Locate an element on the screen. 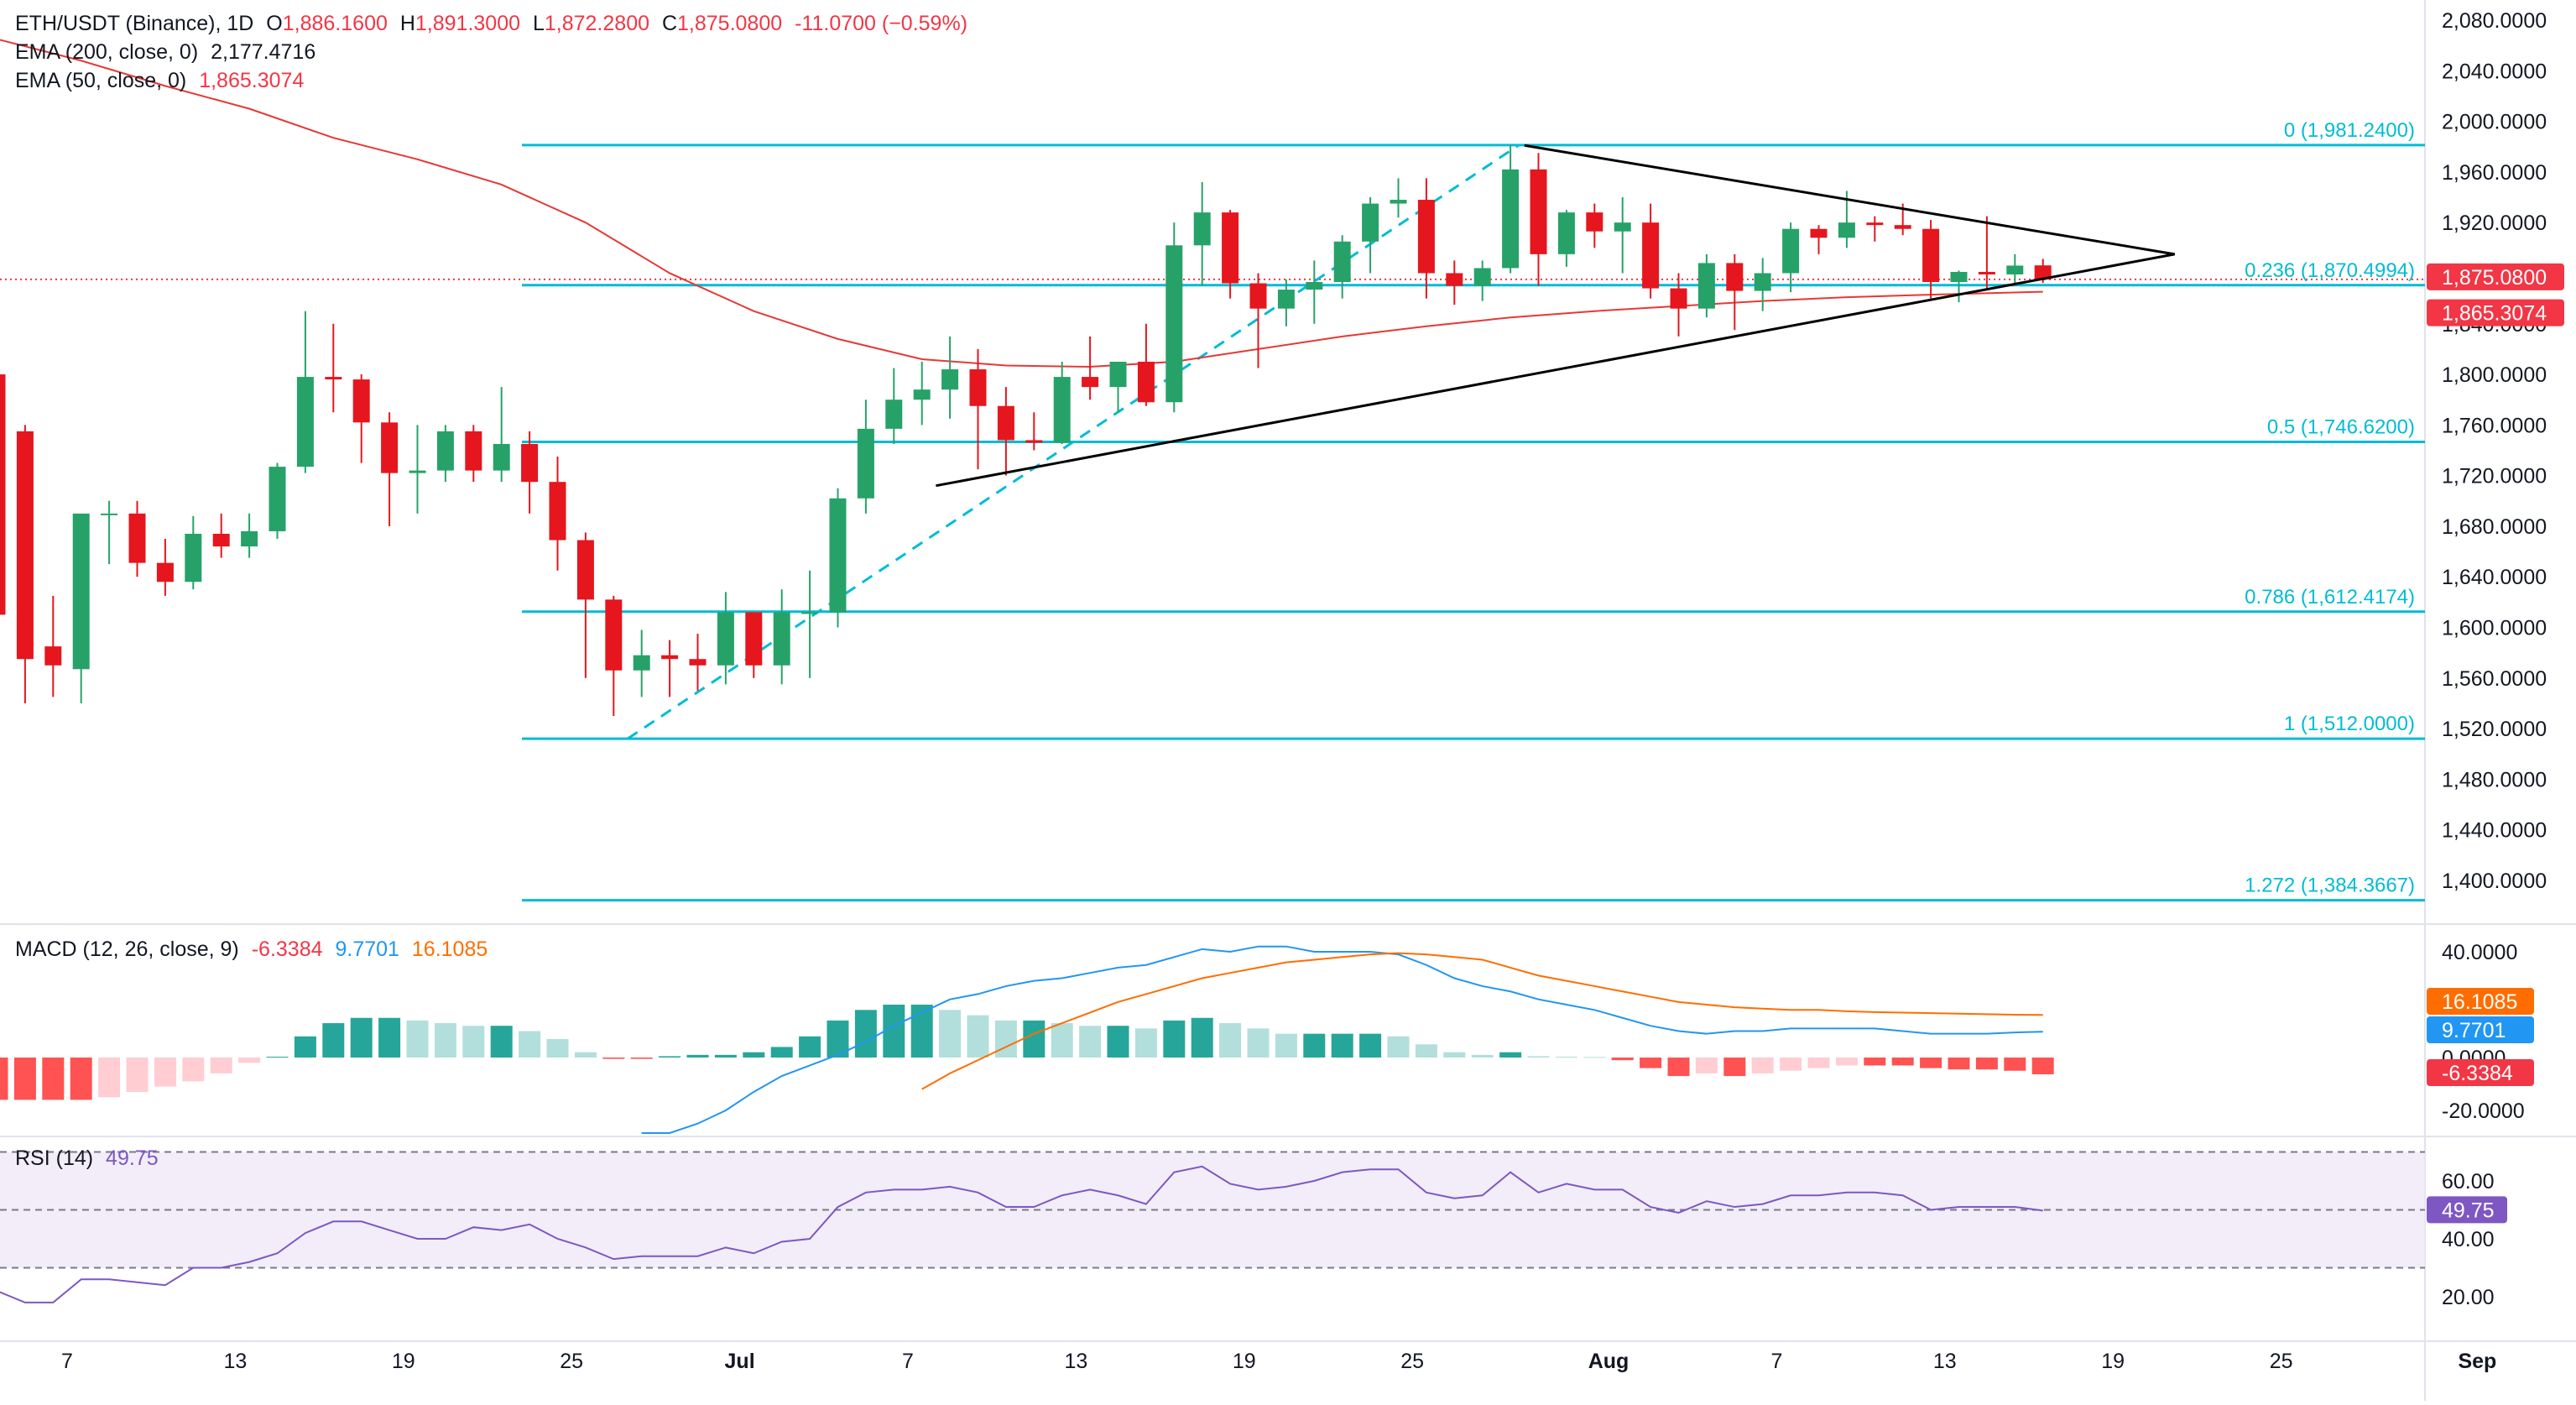 The height and width of the screenshot is (1405, 2576). triangle-pattern is located at coordinates (1555, 316).